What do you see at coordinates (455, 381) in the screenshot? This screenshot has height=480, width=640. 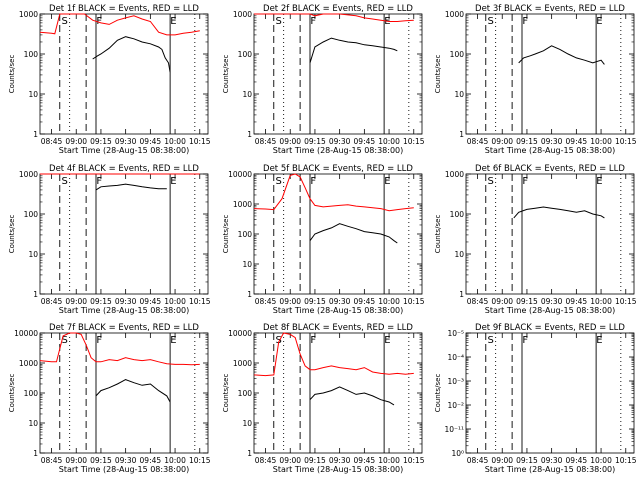 I see `y-tick-label: 10⁻³` at bounding box center [455, 381].